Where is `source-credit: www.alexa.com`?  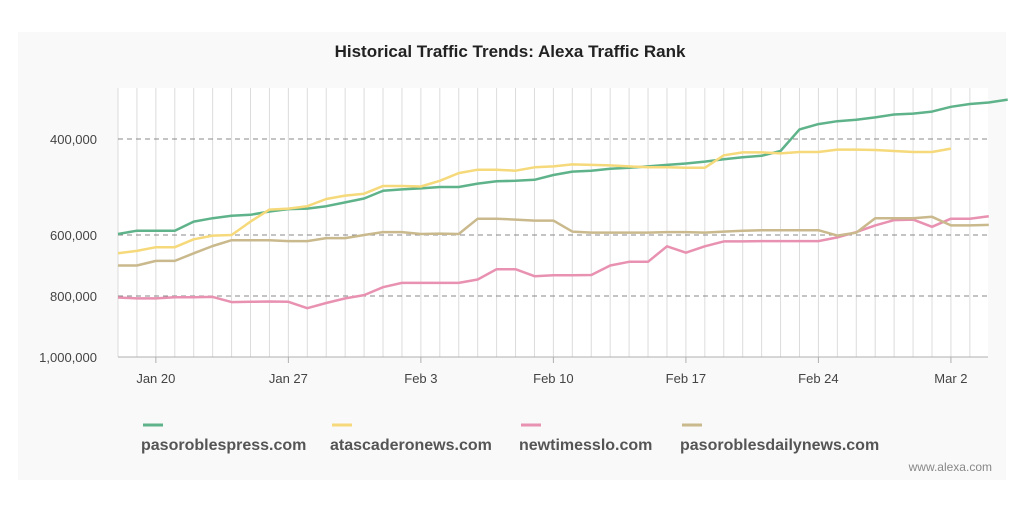 source-credit: www.alexa.com is located at coordinates (950, 467).